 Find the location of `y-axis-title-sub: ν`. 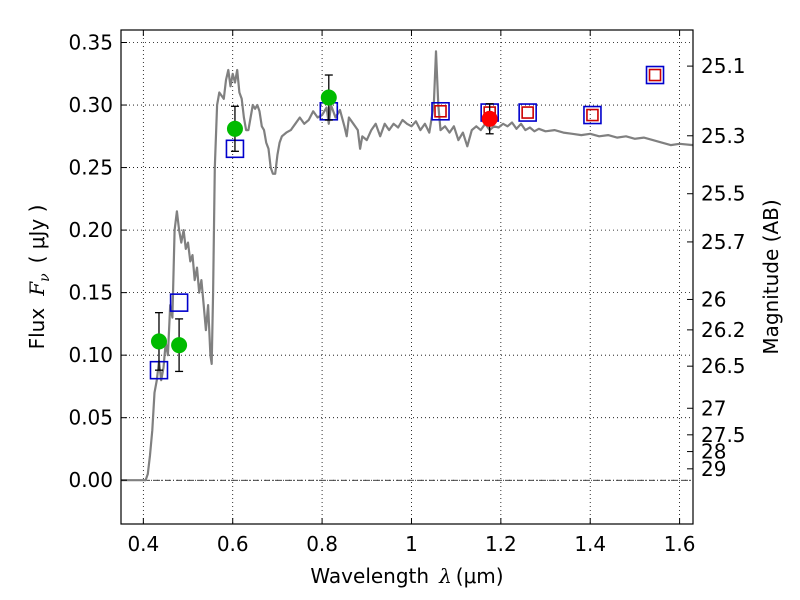

y-axis-title-sub: ν is located at coordinates (45, 277).